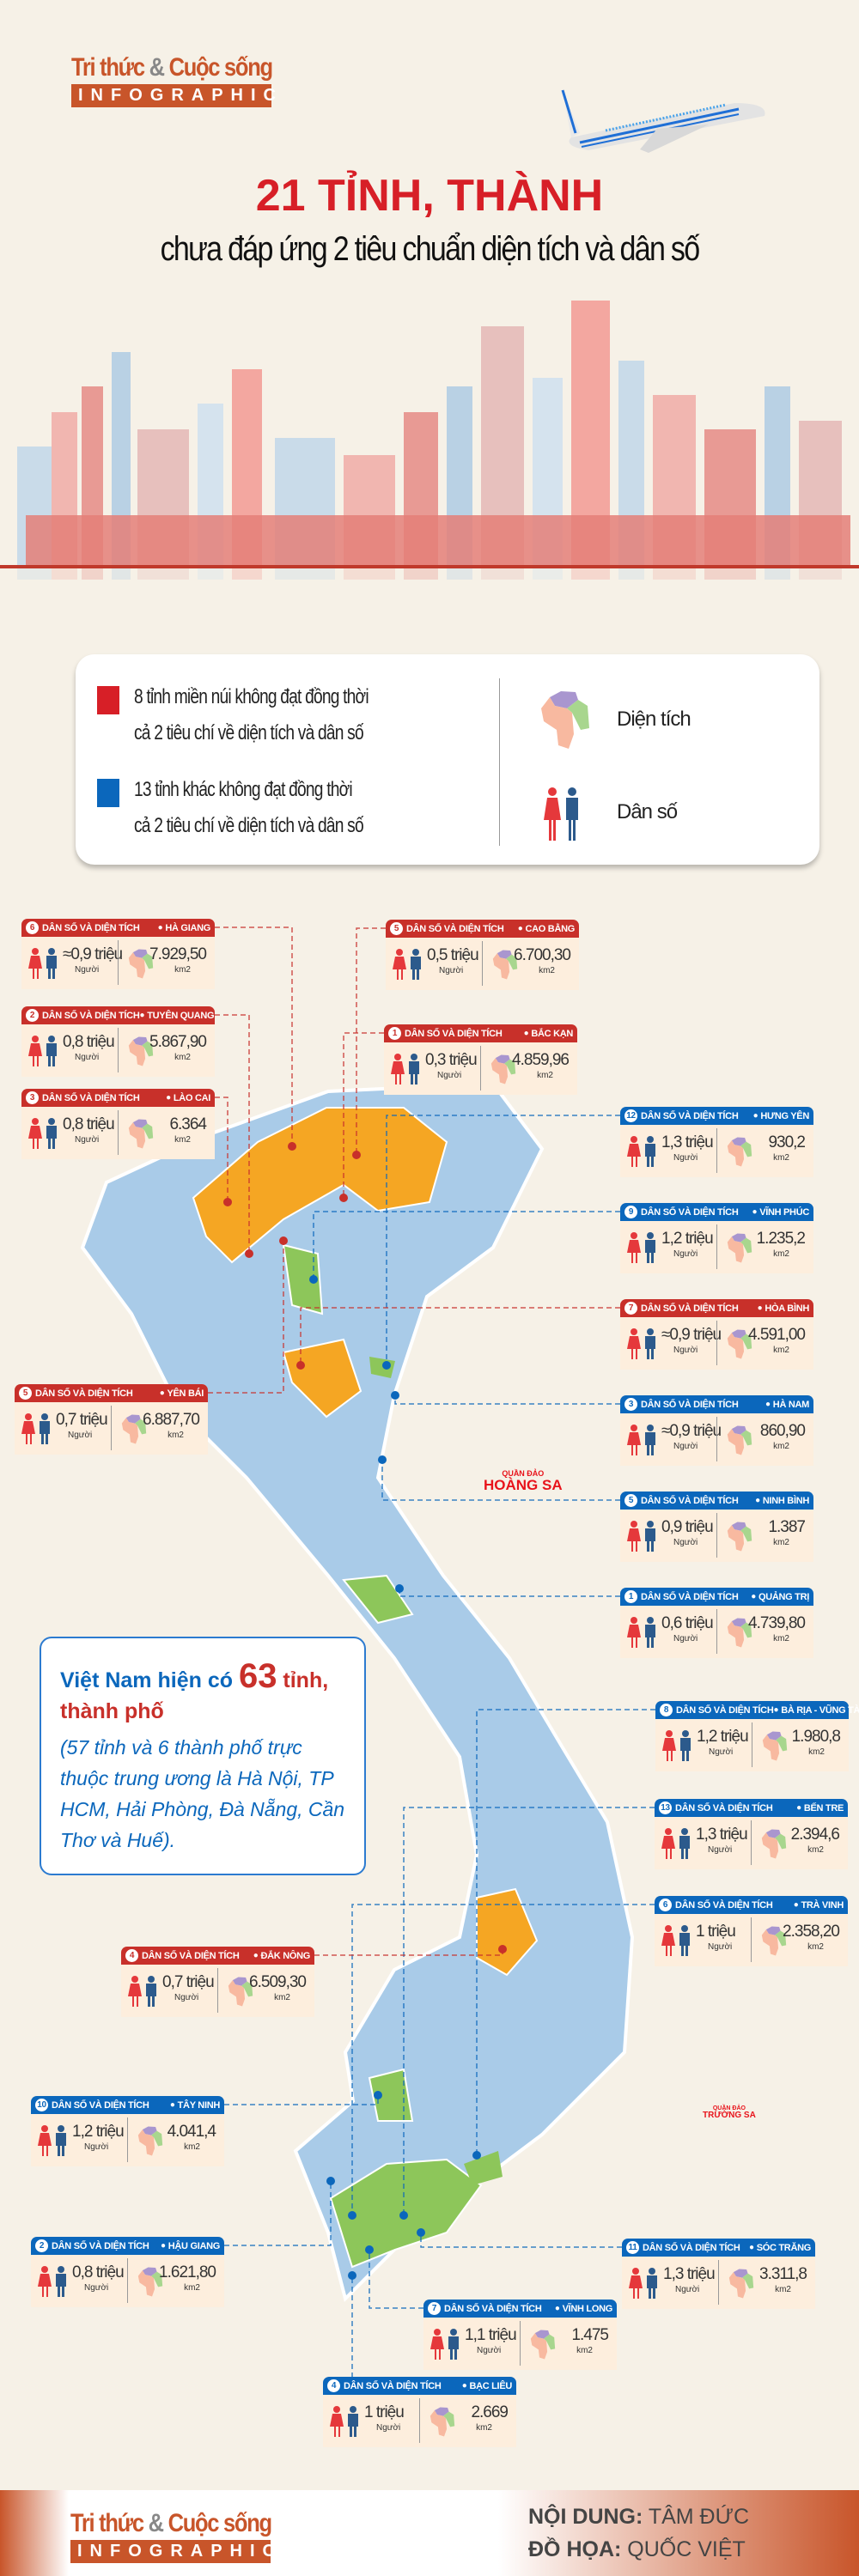 This screenshot has width=859, height=2576. I want to click on population-value: 0,6 triệu, so click(687, 1623).